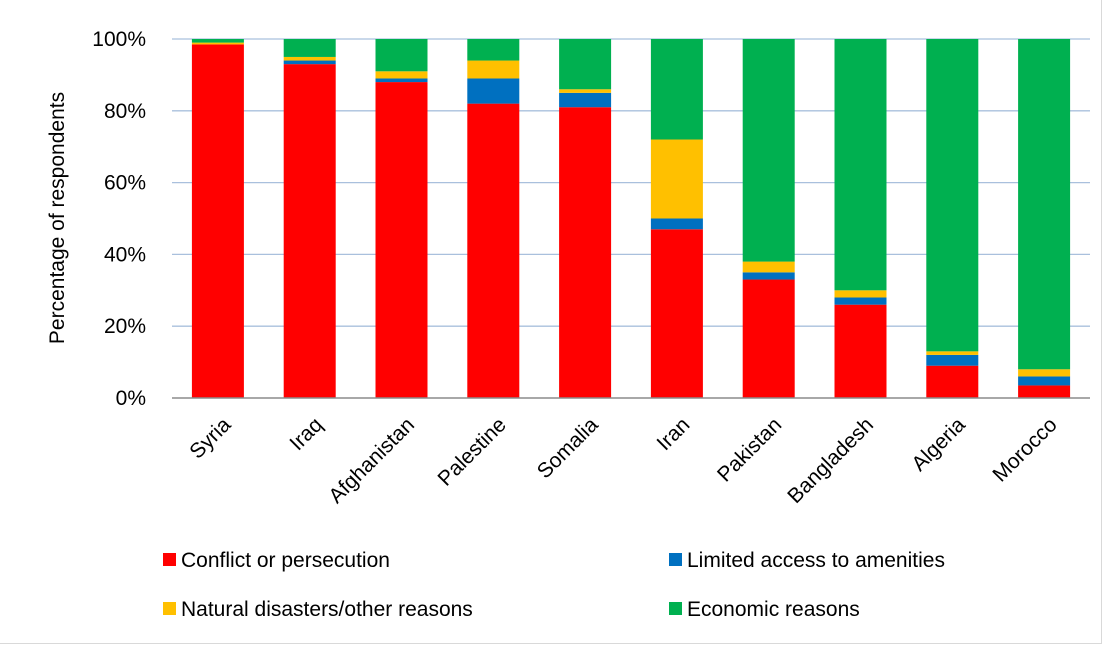 The width and height of the screenshot is (1105, 646). What do you see at coordinates (285, 560) in the screenshot?
I see `legend-label: Conflict or persecution` at bounding box center [285, 560].